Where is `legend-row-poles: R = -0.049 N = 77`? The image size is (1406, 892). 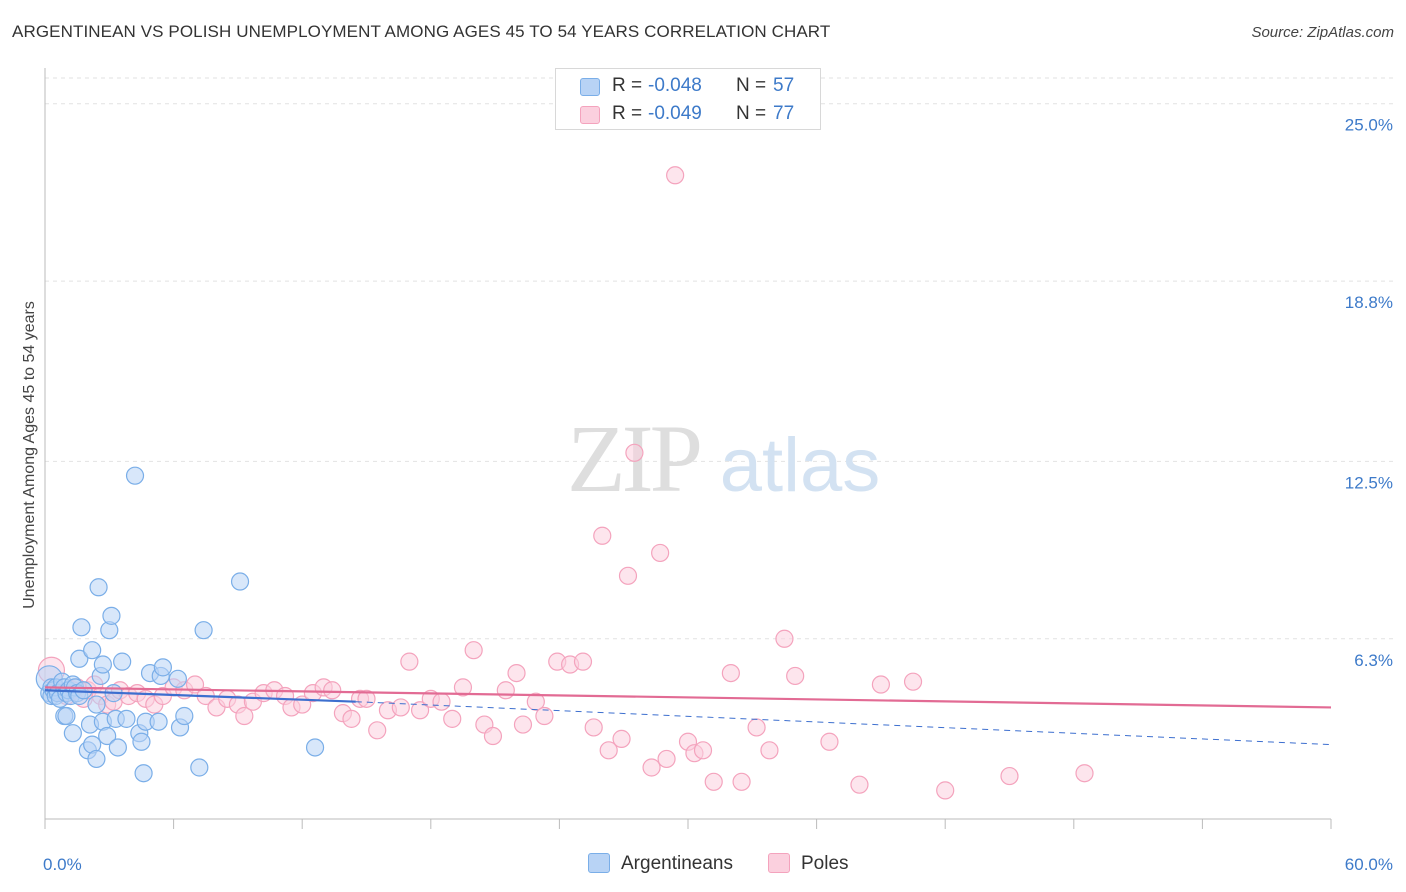 legend-row-poles: R = -0.049 N = 77 is located at coordinates (689, 114).